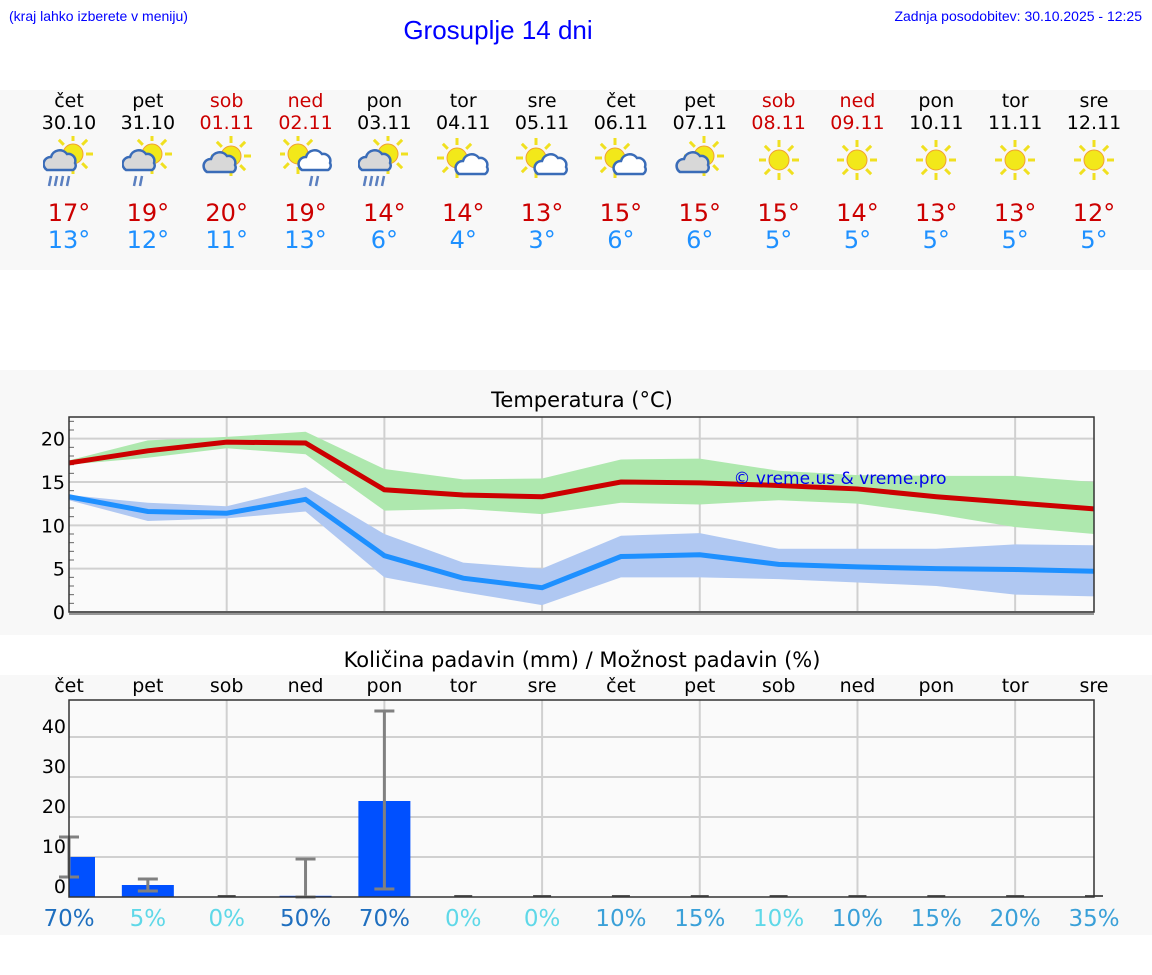 The height and width of the screenshot is (975, 1152). I want to click on day-date: 04.11, so click(463, 123).